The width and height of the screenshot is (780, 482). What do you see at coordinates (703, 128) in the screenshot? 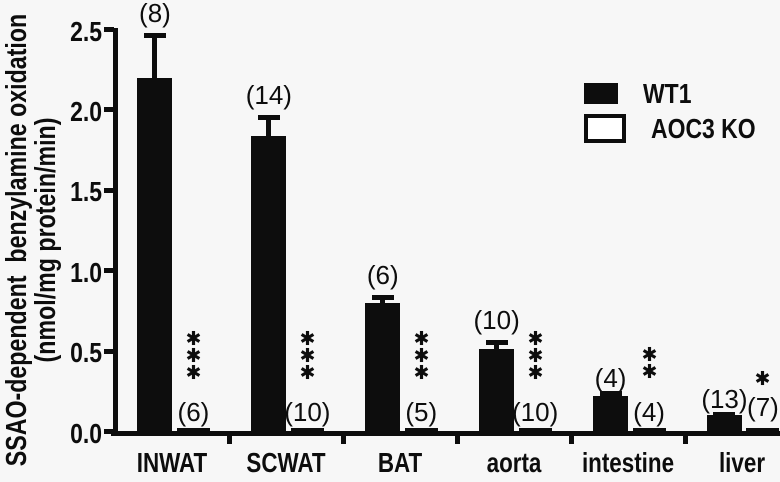
I see `legend-label-aoc3-ko: AOC3 KO` at bounding box center [703, 128].